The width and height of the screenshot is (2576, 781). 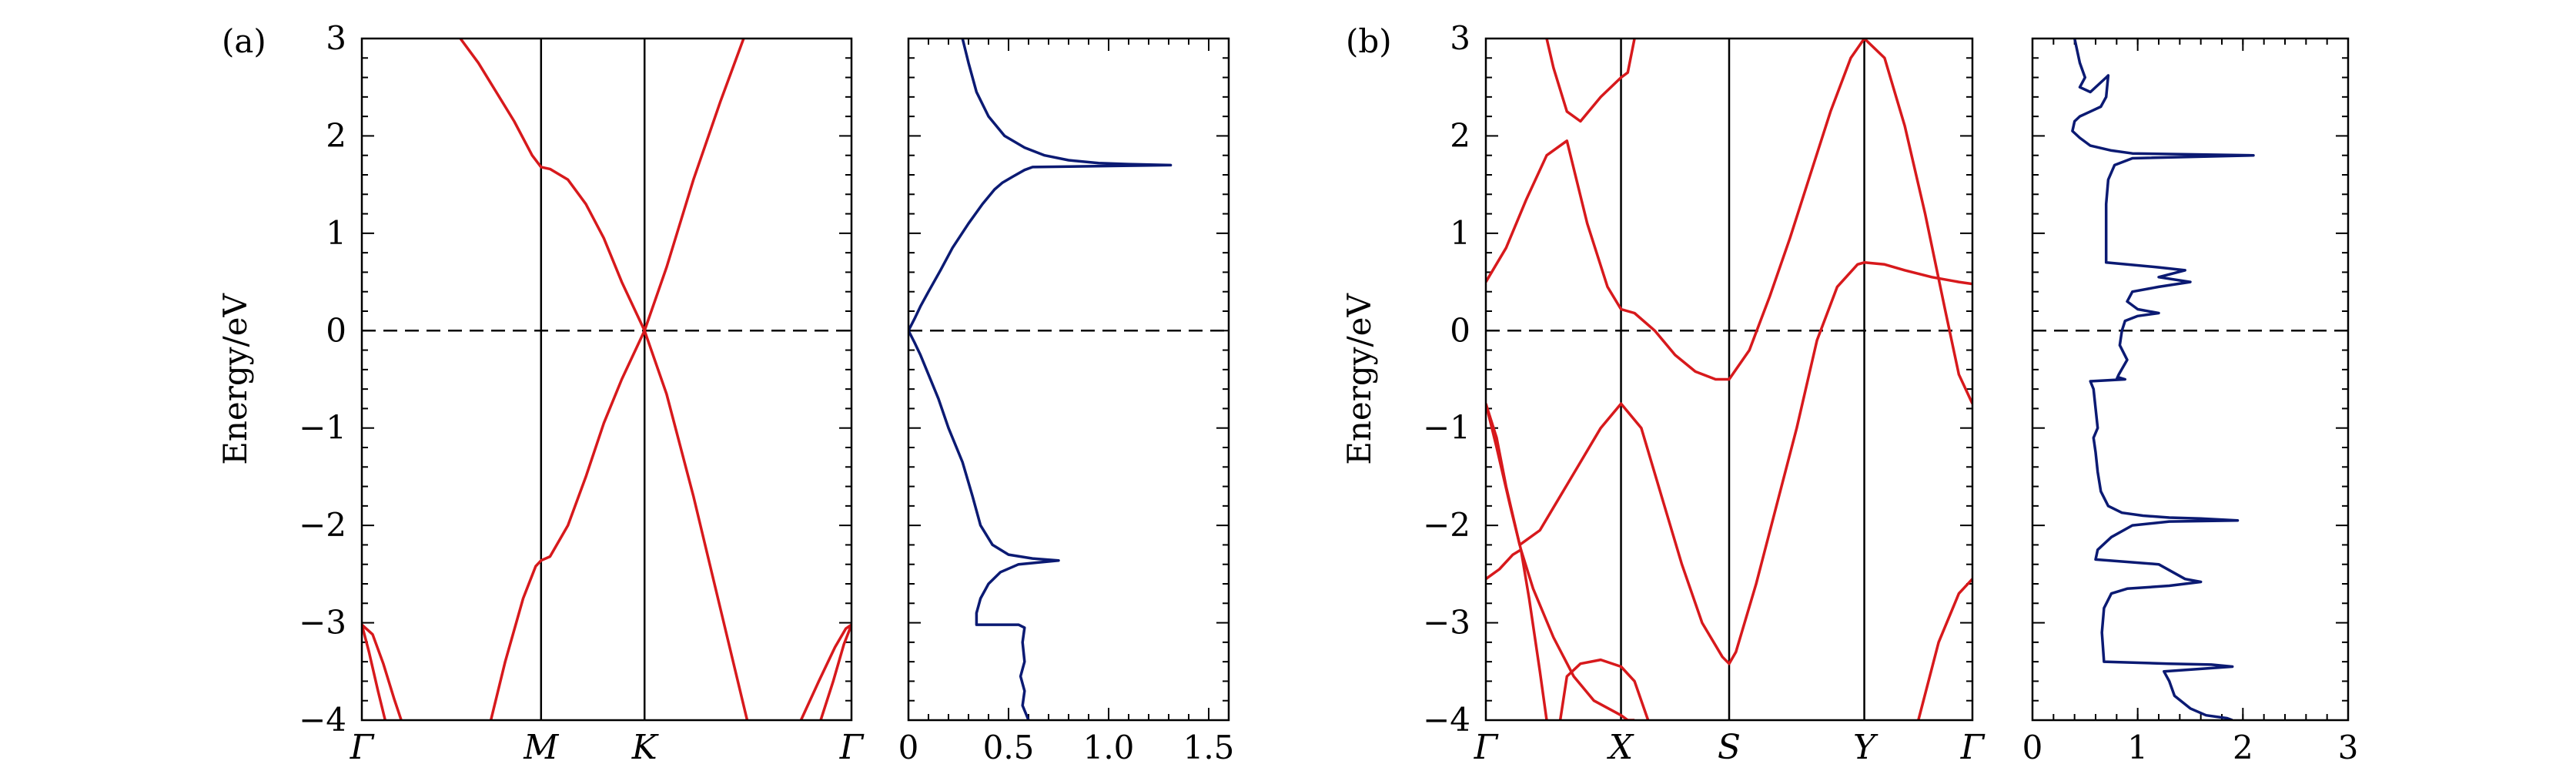 I want to click on x-tick-label: 0.5, so click(x=1009, y=748).